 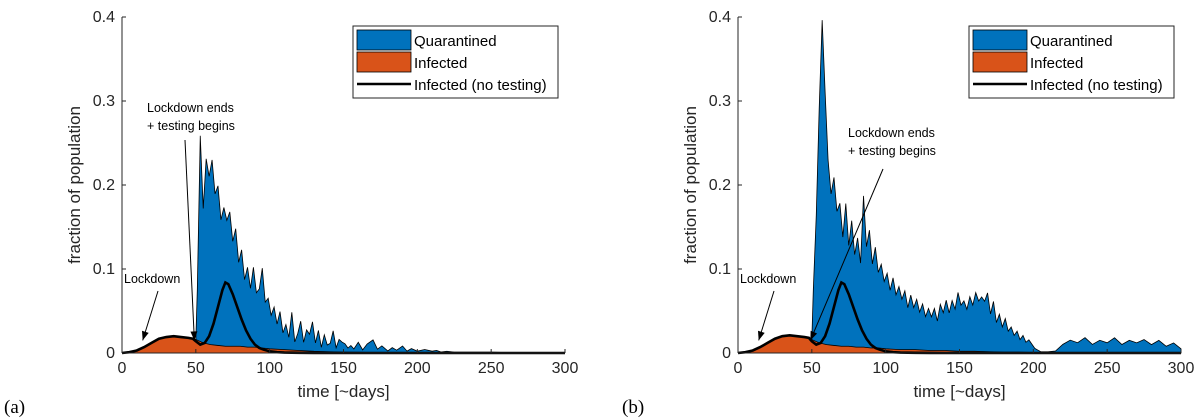 I want to click on panel-letter: (a), so click(x=14, y=407).